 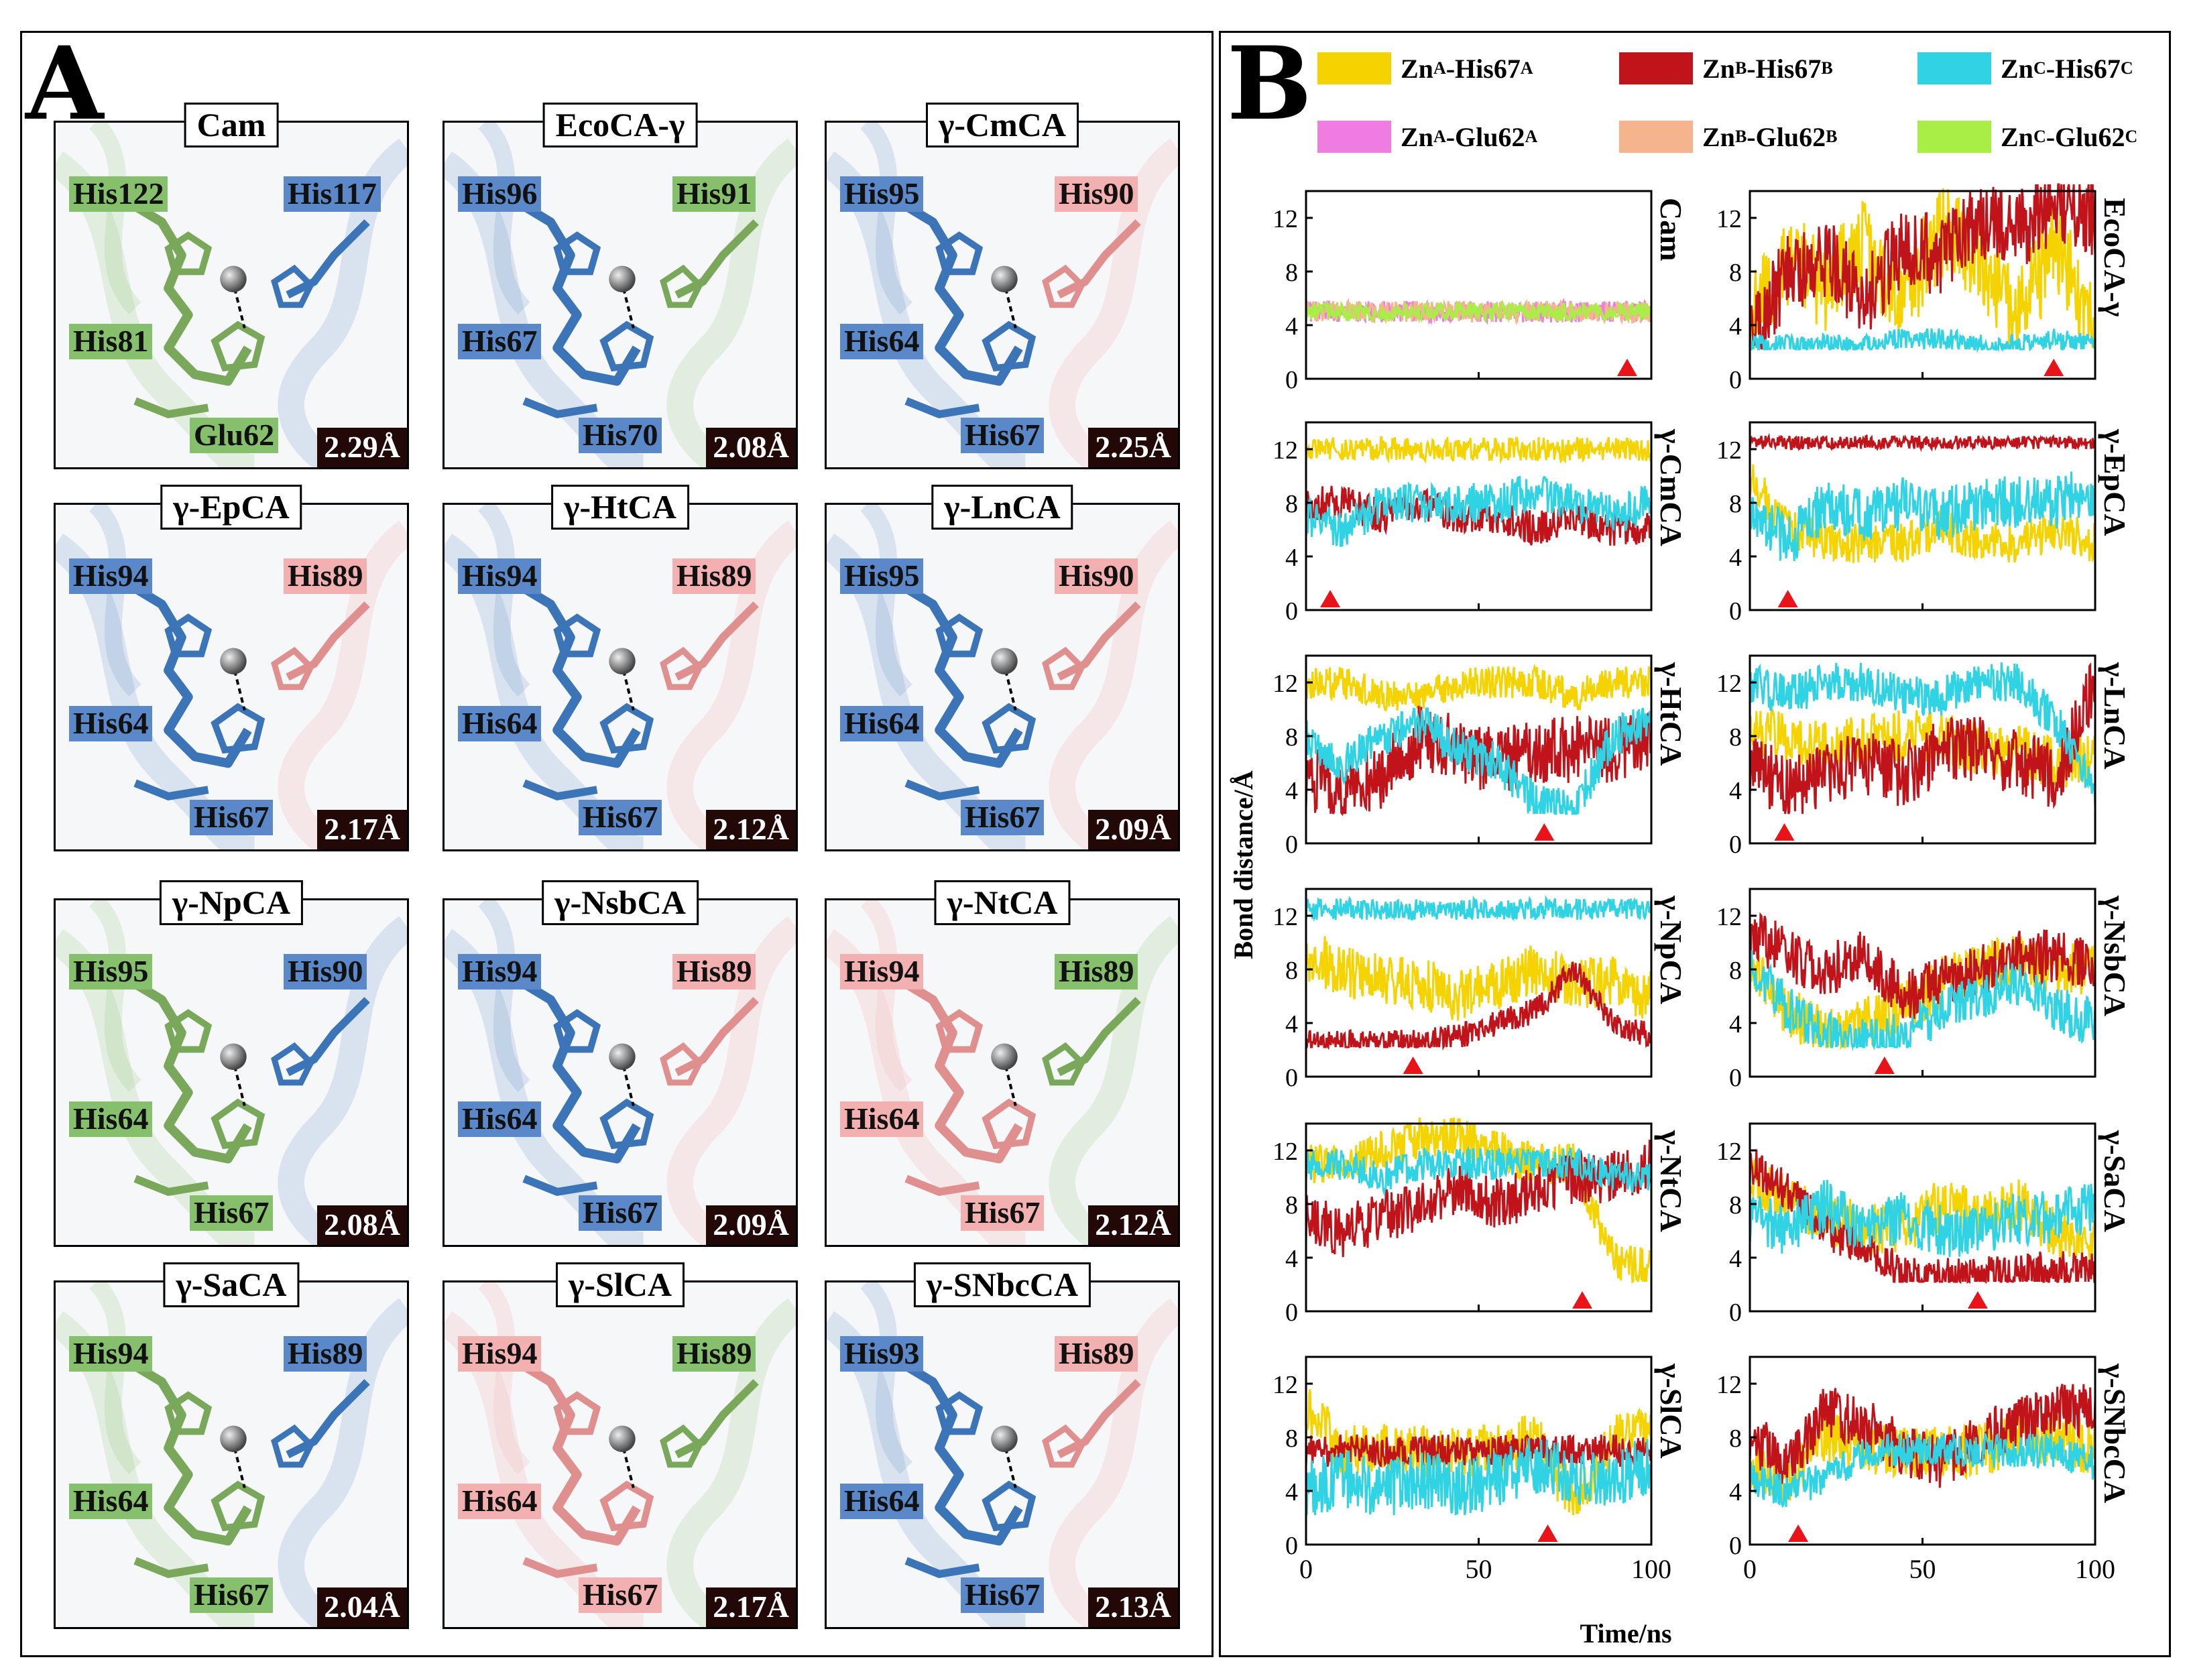 What do you see at coordinates (1243, 864) in the screenshot?
I see `y-axis-label: Bond distance/Å` at bounding box center [1243, 864].